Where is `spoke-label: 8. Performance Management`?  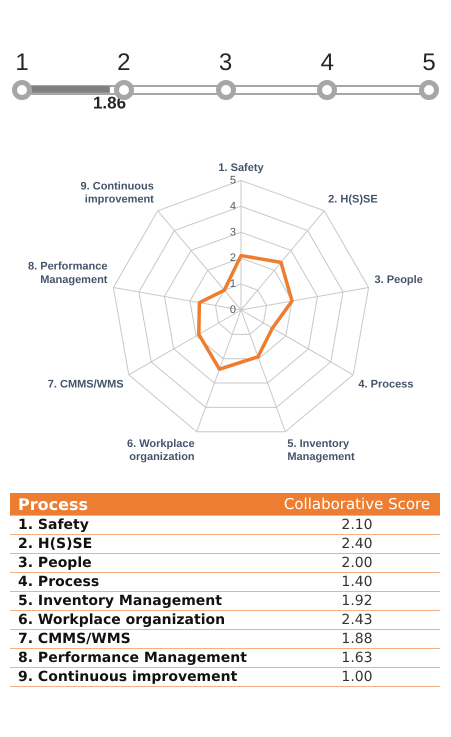 spoke-label: 8. Performance Management is located at coordinates (68, 273).